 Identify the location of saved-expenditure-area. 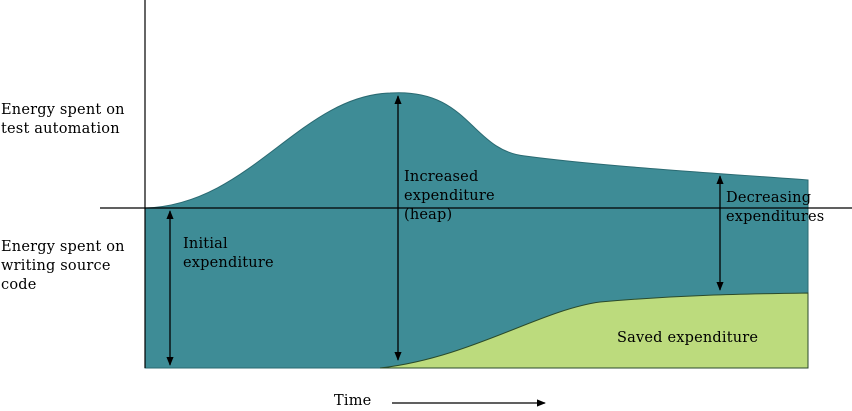
(594, 330).